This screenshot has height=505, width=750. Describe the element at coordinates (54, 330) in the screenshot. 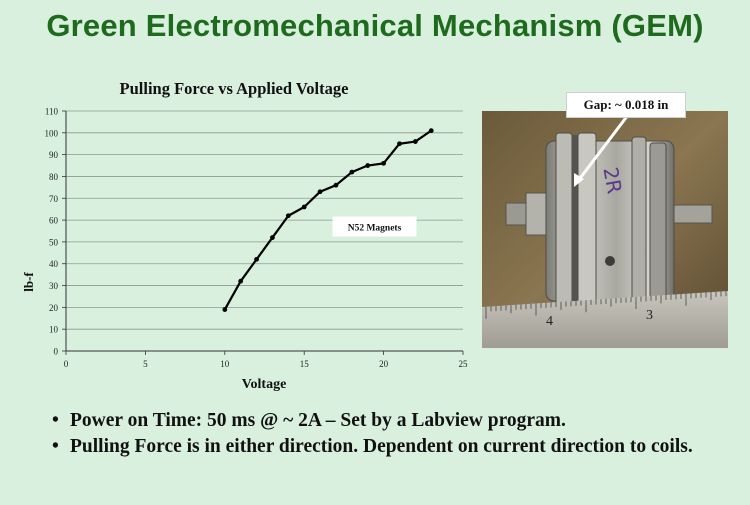

I see `y-tick-label: 10` at that location.